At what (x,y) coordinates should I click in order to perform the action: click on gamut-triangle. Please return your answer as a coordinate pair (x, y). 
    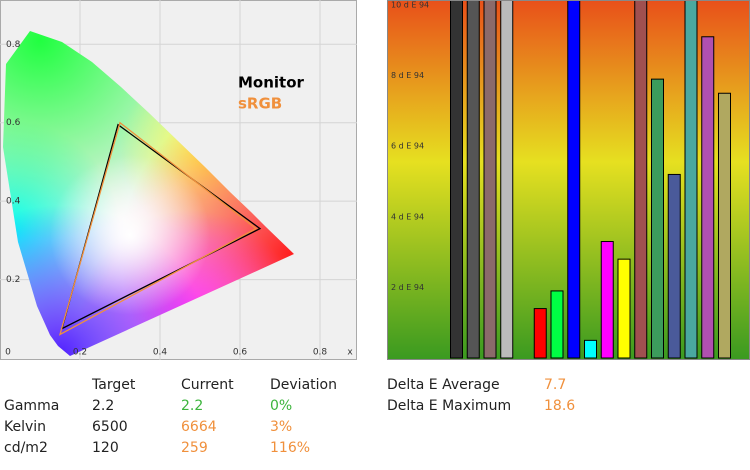
    Looking at the image, I should click on (158, 228).